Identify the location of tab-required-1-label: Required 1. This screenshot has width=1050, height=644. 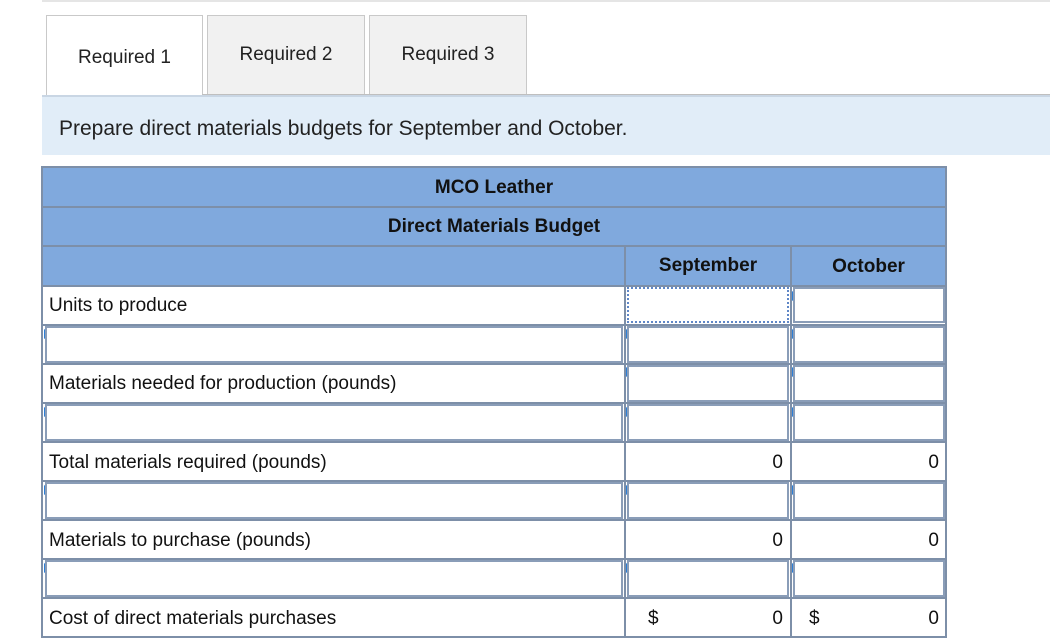
(124, 57).